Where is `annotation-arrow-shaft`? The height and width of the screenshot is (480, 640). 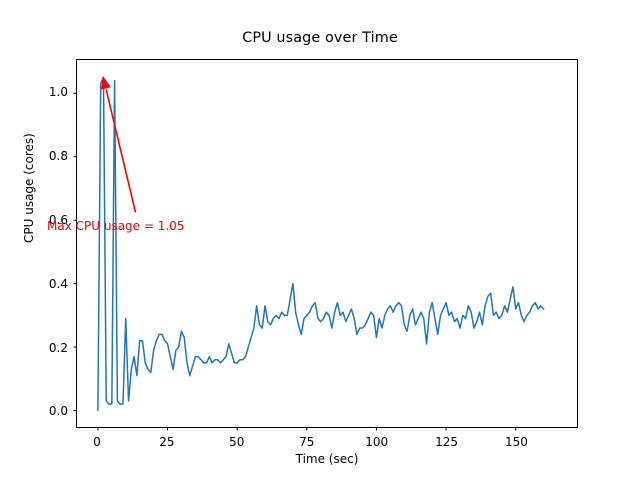
annotation-arrow-shaft is located at coordinates (121, 151).